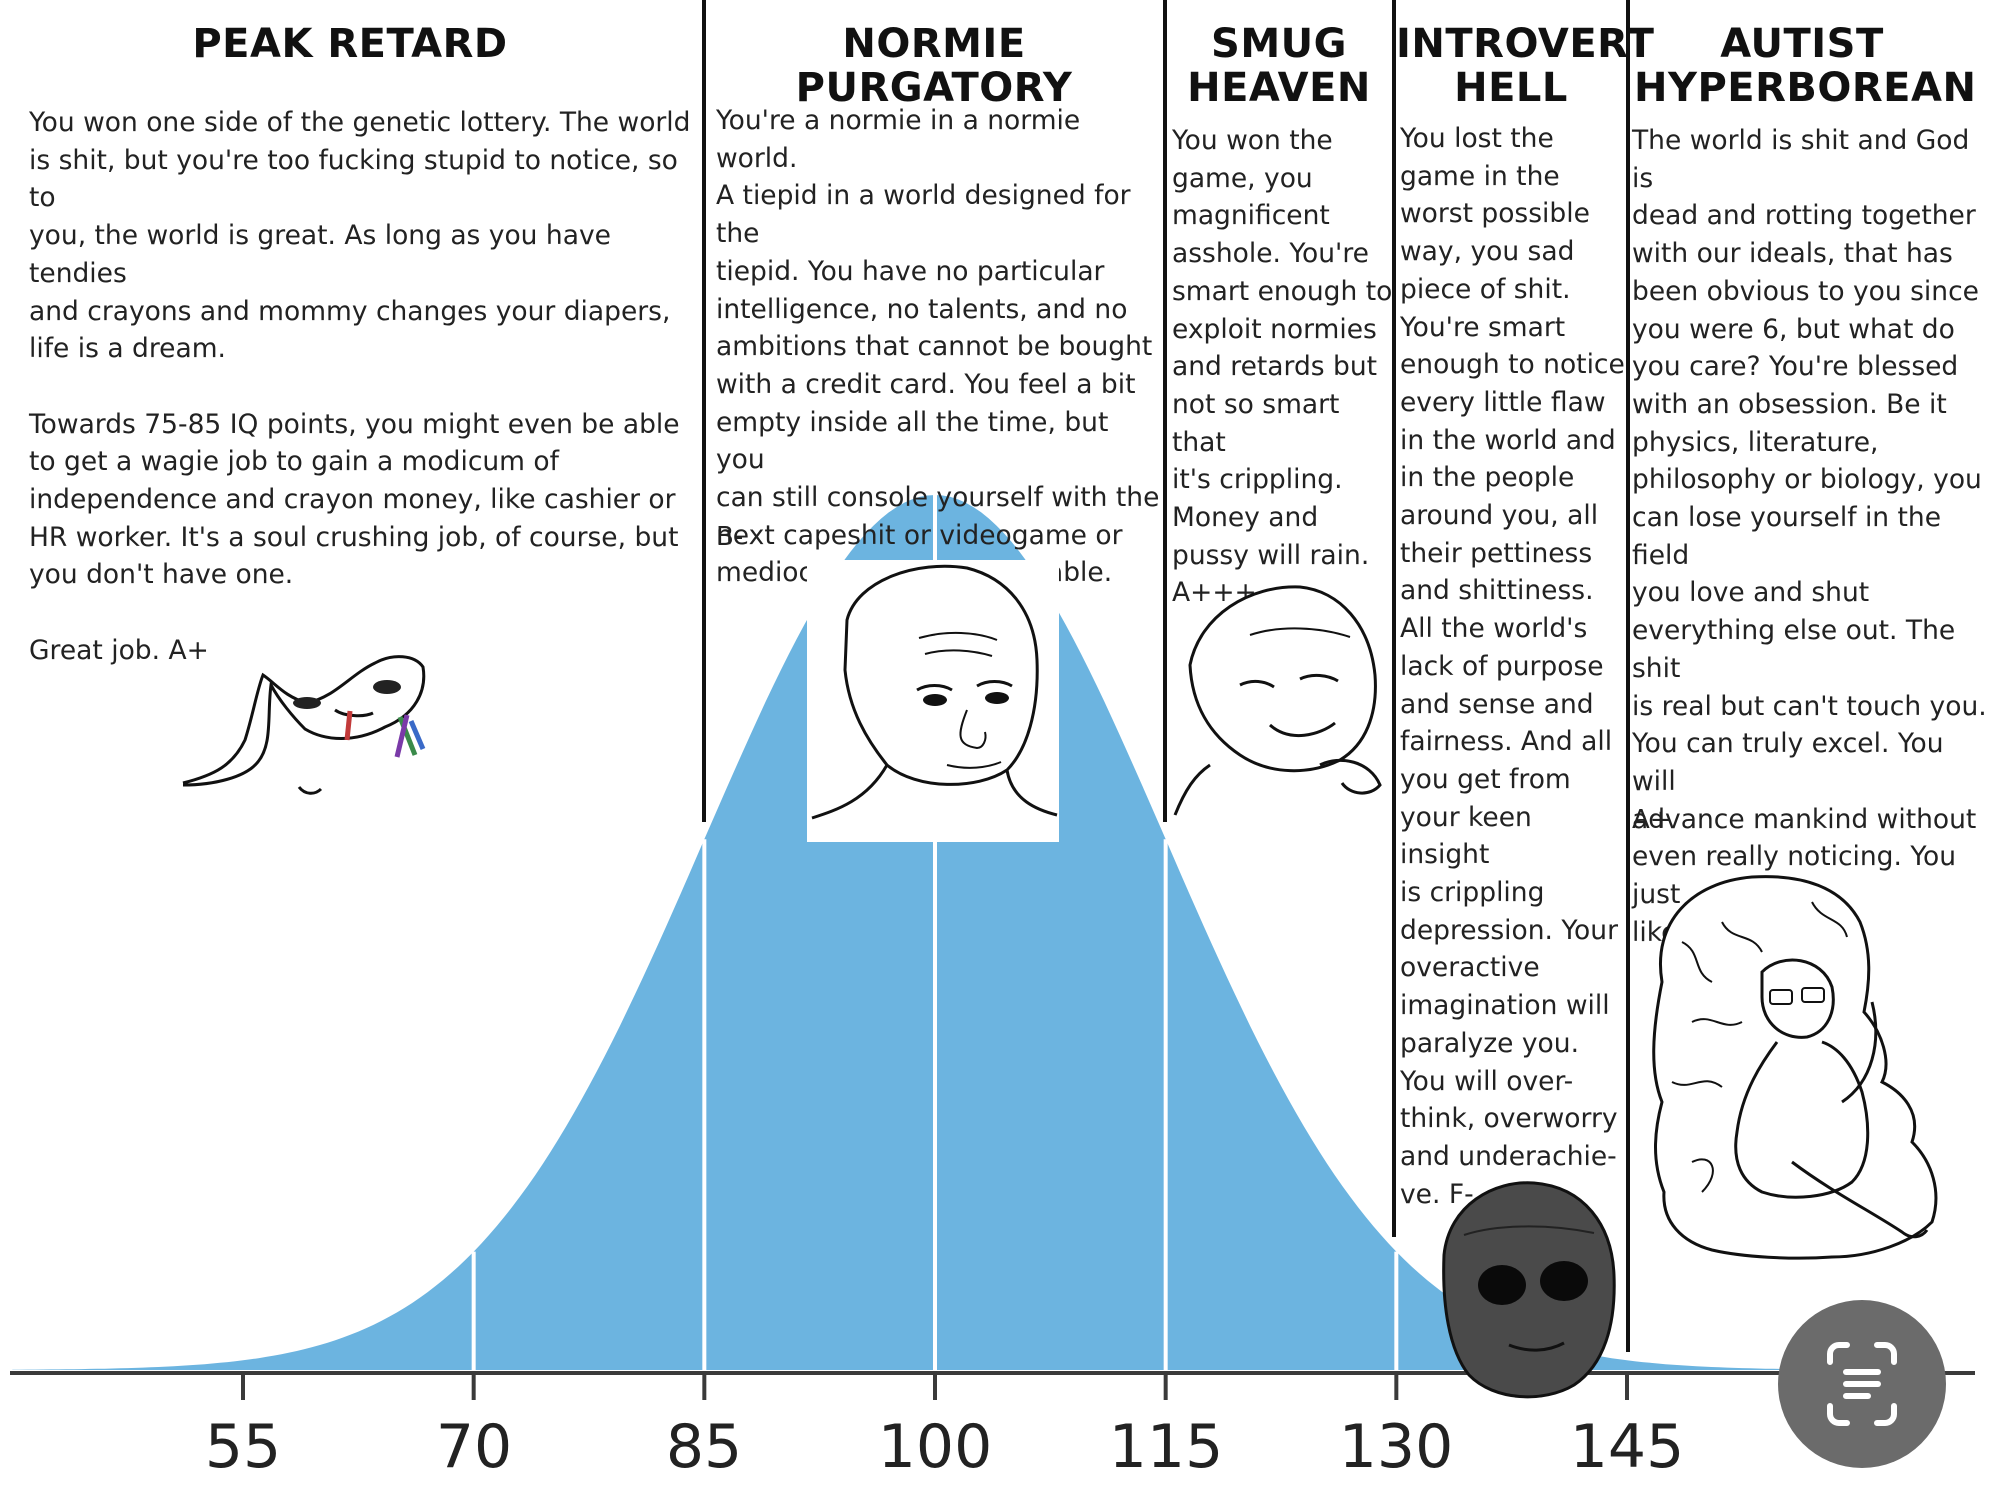 This screenshot has height=1489, width=2000. Describe the element at coordinates (1529, 1290) in the screenshot. I see `doomer-wojak-drawing` at that location.